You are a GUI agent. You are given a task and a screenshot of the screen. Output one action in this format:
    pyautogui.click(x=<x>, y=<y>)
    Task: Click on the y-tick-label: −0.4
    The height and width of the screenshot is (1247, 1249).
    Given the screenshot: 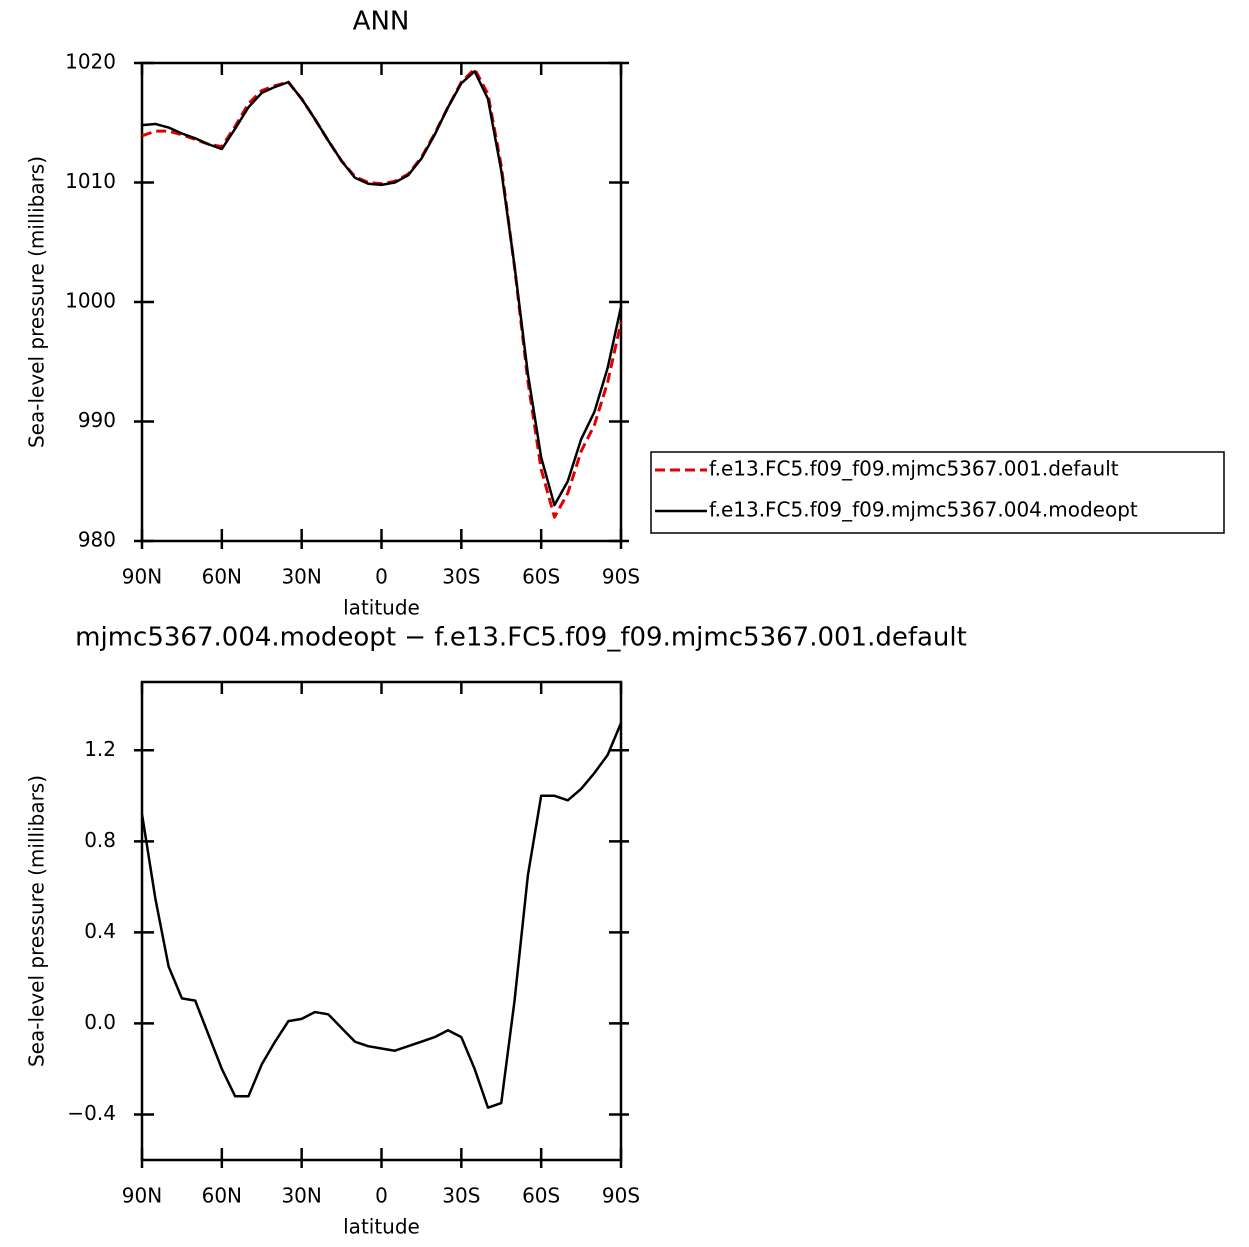 What is the action you would take?
    pyautogui.click(x=91, y=1113)
    